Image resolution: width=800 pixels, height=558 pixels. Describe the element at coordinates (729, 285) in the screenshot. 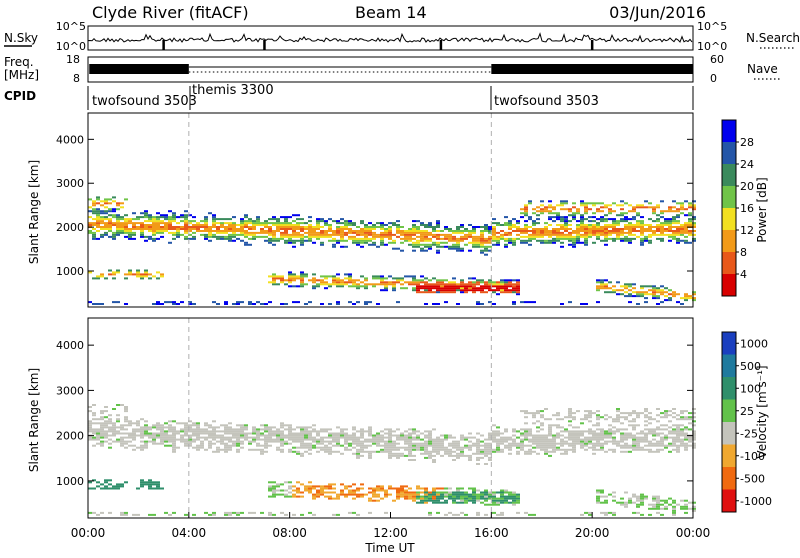

I see `power-colorbar-swatch` at that location.